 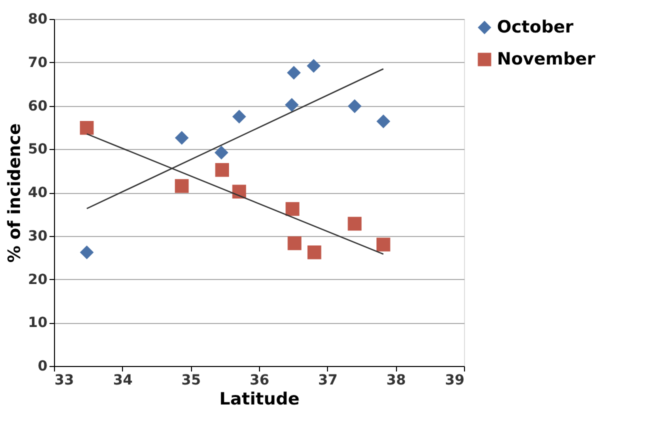 What do you see at coordinates (259, 400) in the screenshot?
I see `x-axis-title: Latitude` at bounding box center [259, 400].